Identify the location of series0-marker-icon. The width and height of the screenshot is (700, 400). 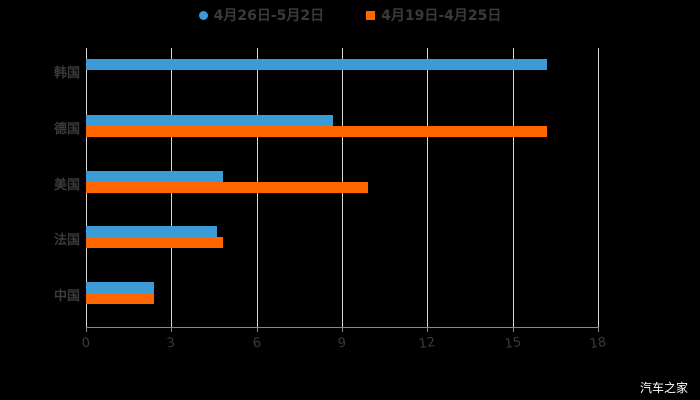
(203, 15).